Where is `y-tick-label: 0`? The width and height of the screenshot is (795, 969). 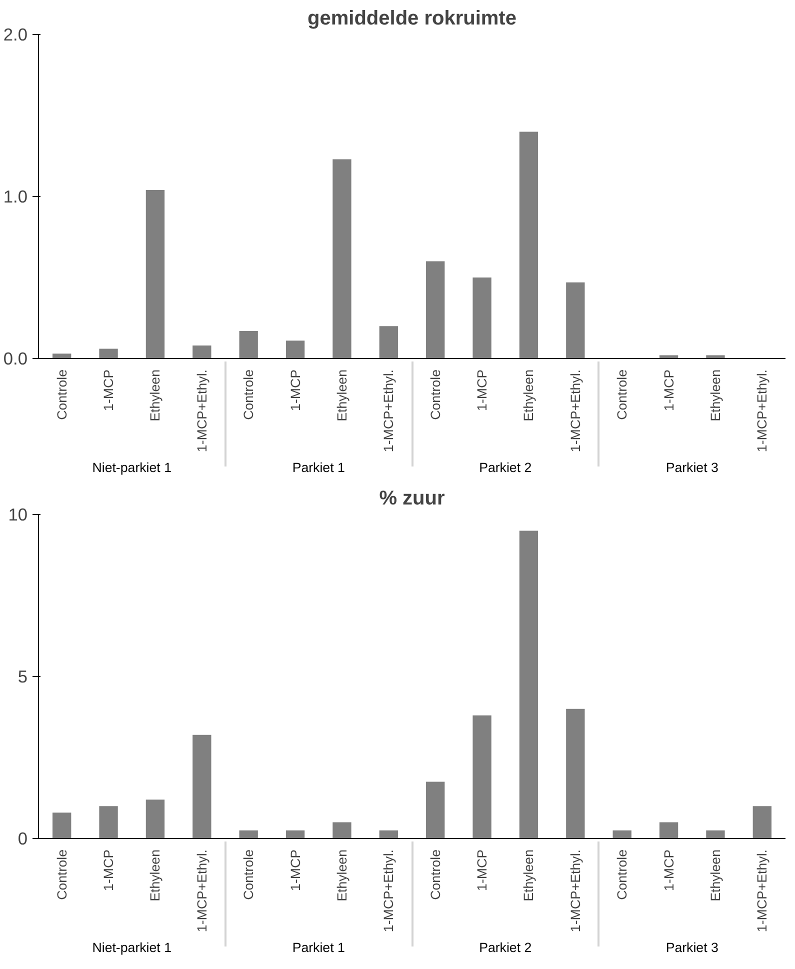 y-tick-label: 0 is located at coordinates (23, 838).